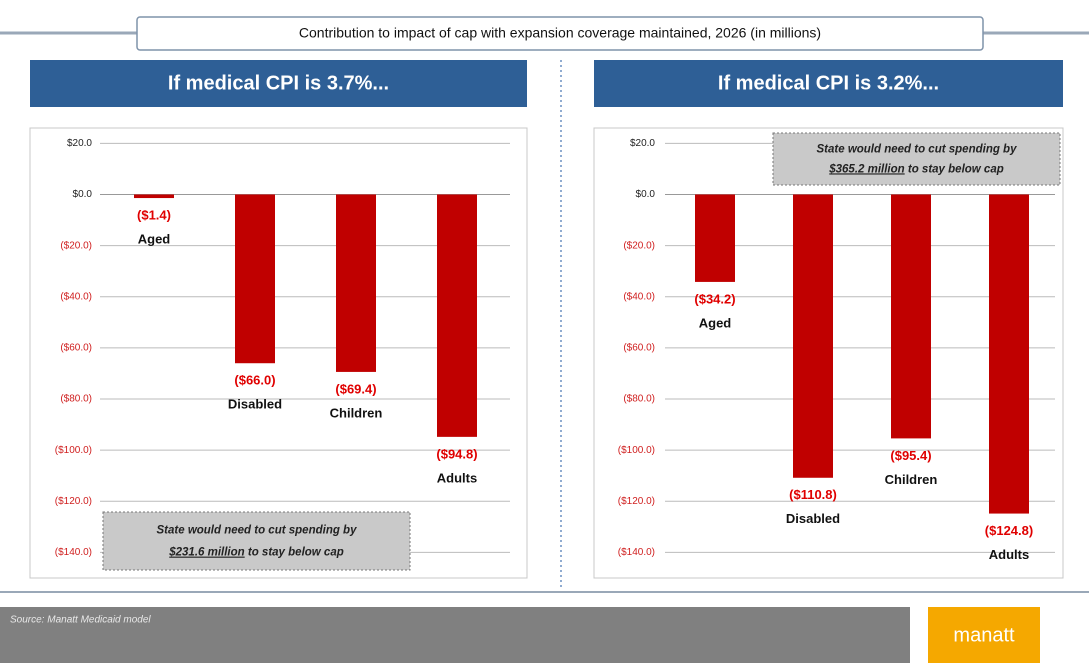  I want to click on value-label: ($69.4), so click(355, 388).